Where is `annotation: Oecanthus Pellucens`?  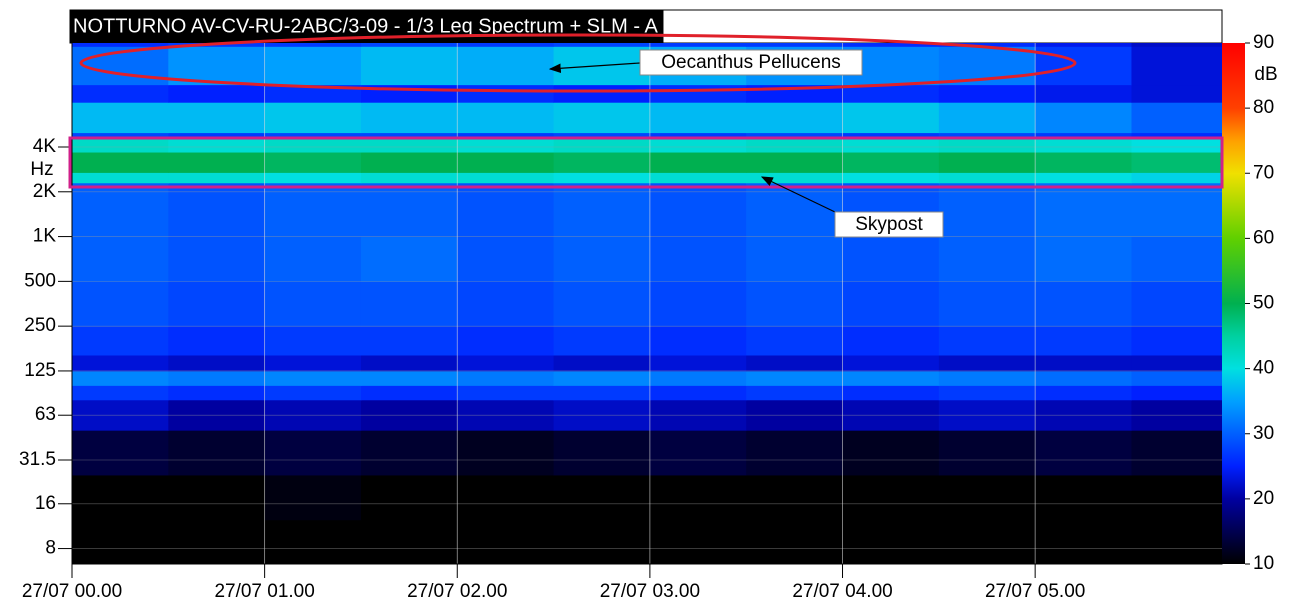 annotation: Oecanthus Pellucens is located at coordinates (751, 62).